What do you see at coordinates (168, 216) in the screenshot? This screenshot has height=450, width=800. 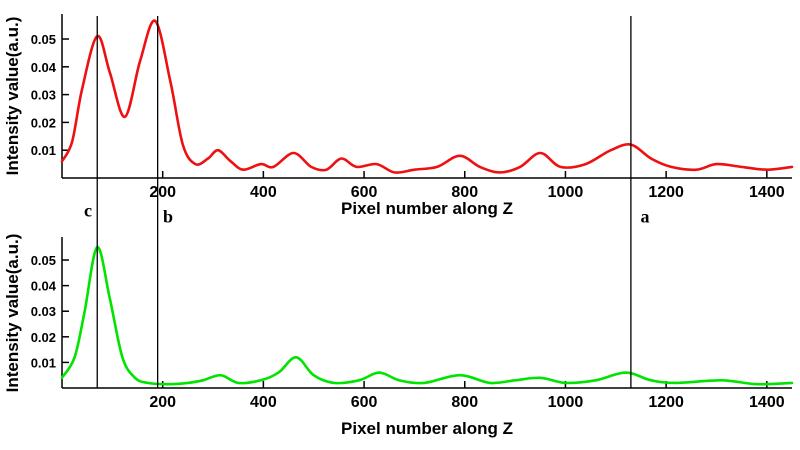 I see `marker-label-b: b` at bounding box center [168, 216].